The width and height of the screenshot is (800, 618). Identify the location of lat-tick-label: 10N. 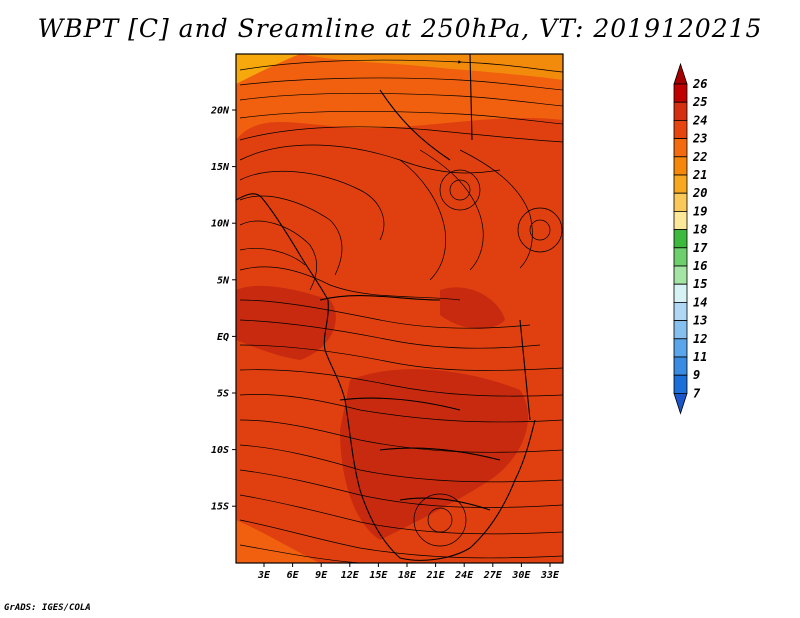
(220, 224).